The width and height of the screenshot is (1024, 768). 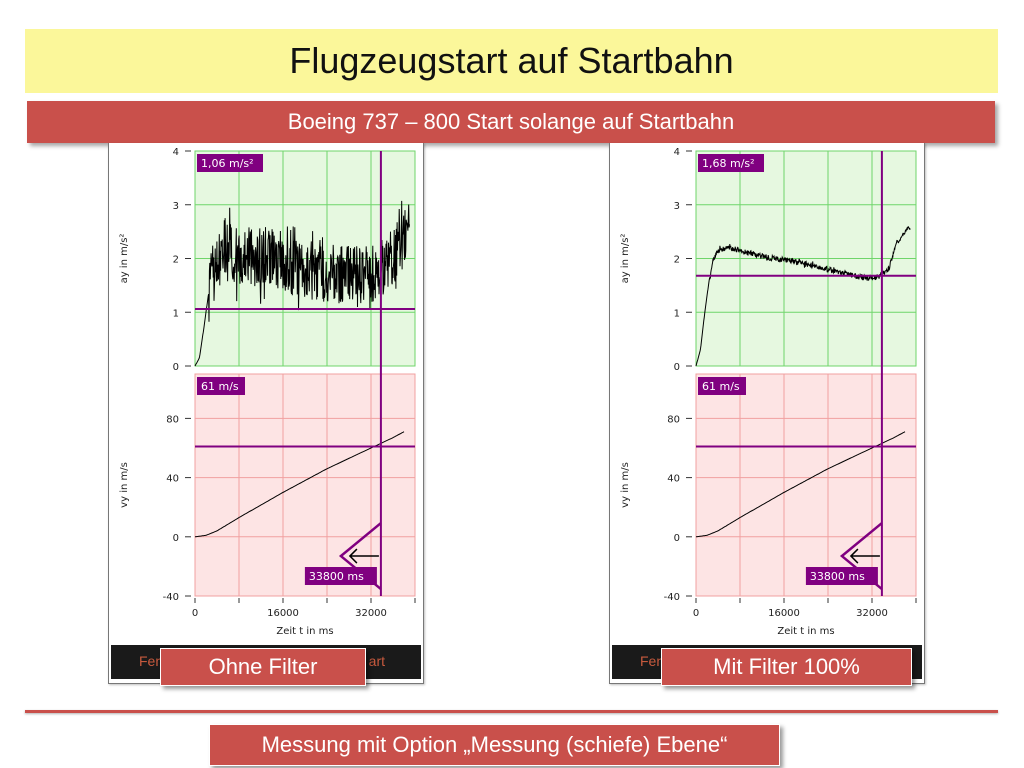 I want to click on filter-label-right: Mit Filter 100%, so click(x=786, y=667).